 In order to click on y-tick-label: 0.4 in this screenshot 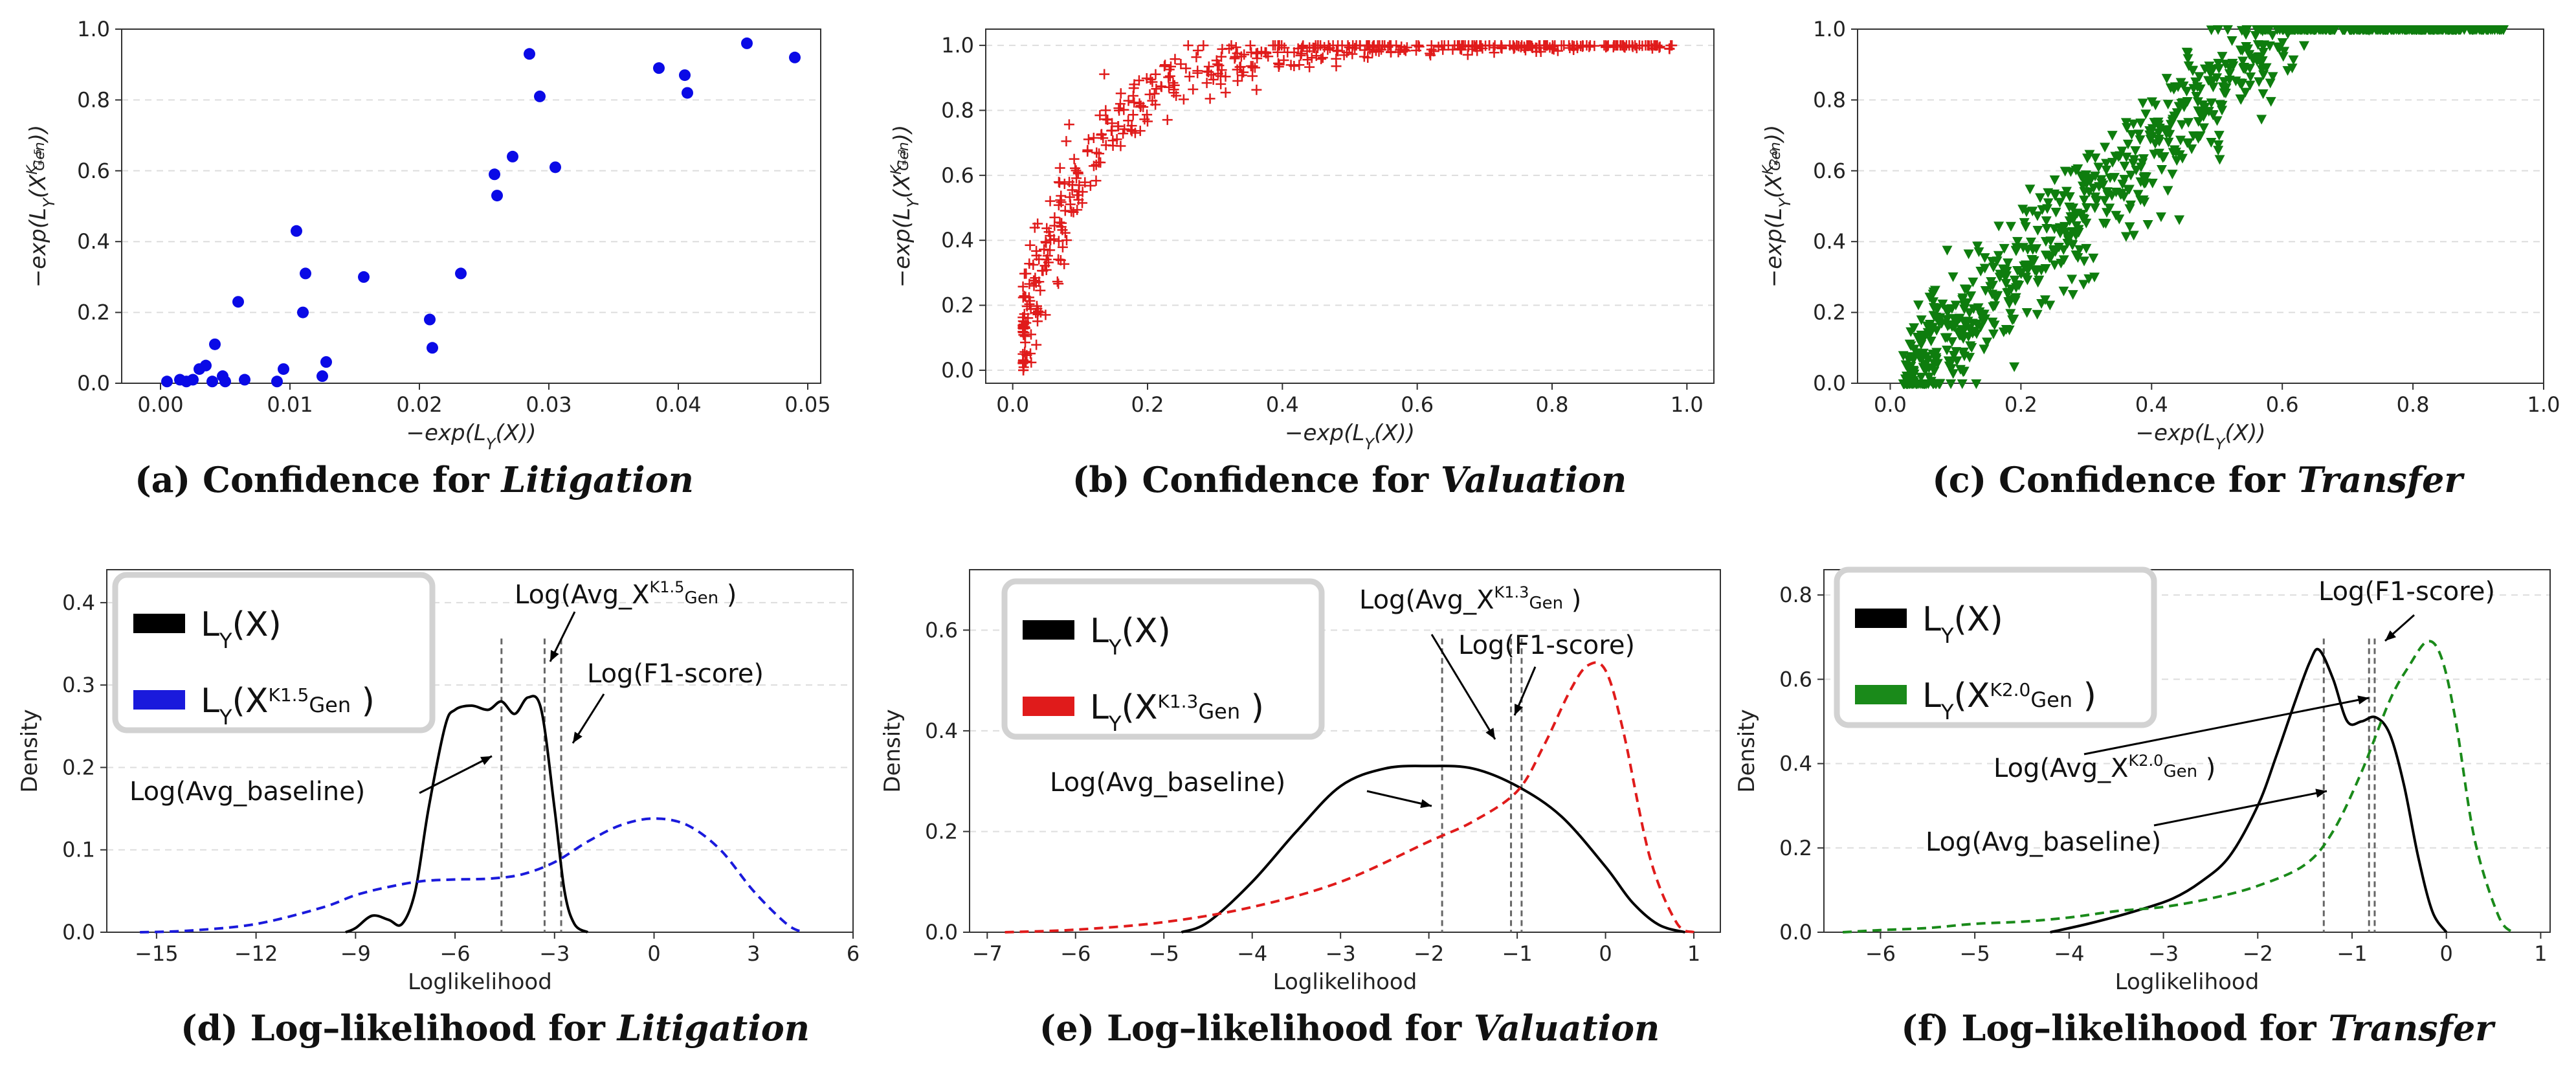, I will do `click(93, 242)`.